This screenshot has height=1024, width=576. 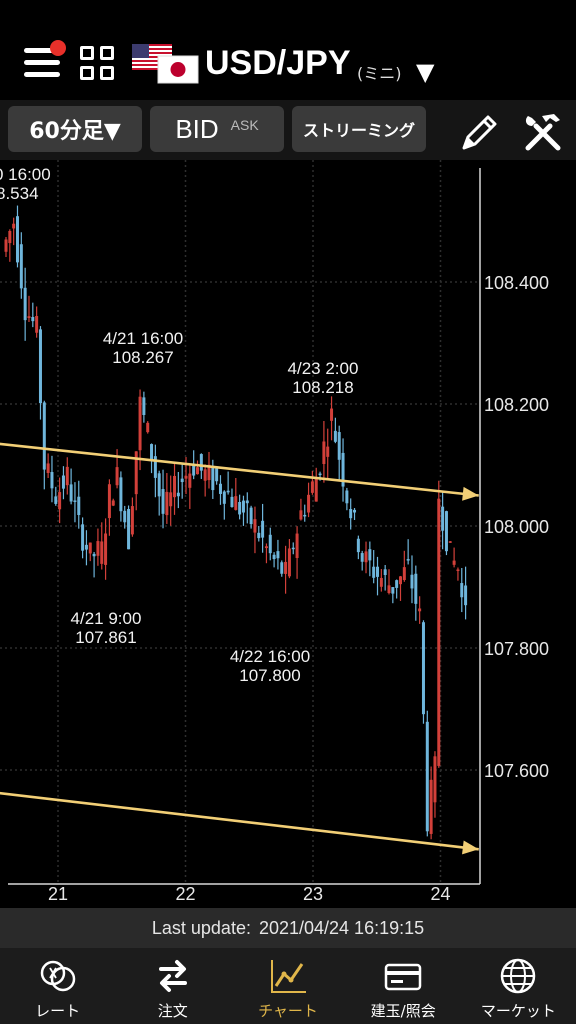 I want to click on bottom-navigation: レート 注文 チャート 建玉/照会 マーケット, so click(x=288, y=986).